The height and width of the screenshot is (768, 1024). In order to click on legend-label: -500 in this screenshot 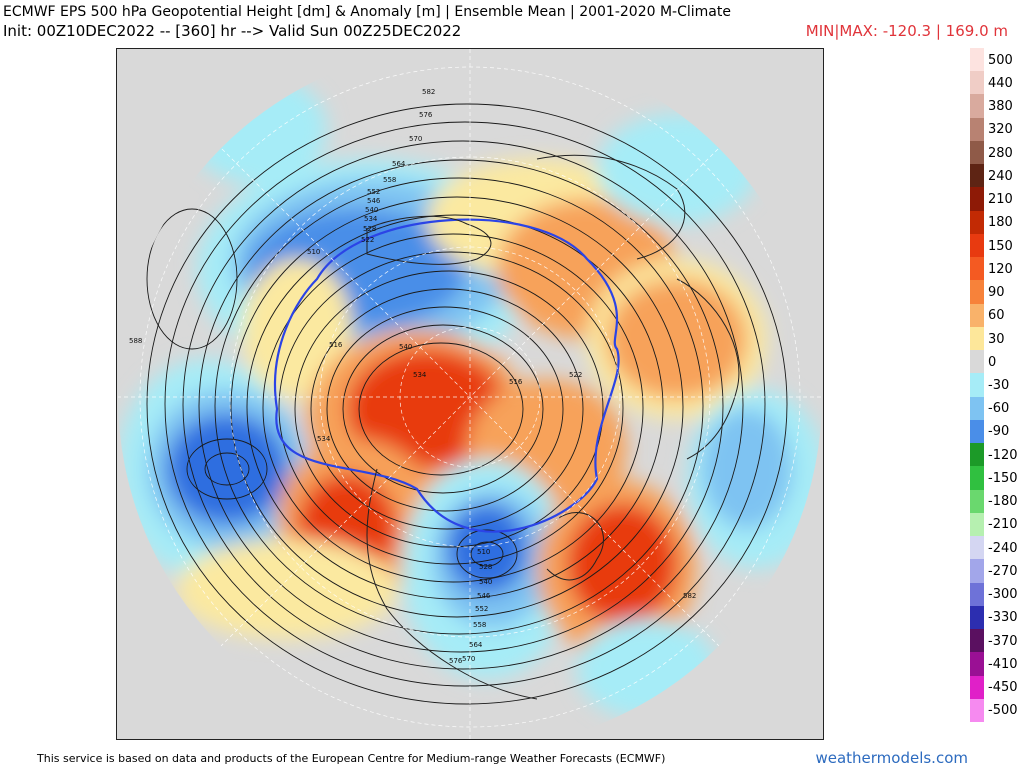, I will do `click(1003, 711)`.